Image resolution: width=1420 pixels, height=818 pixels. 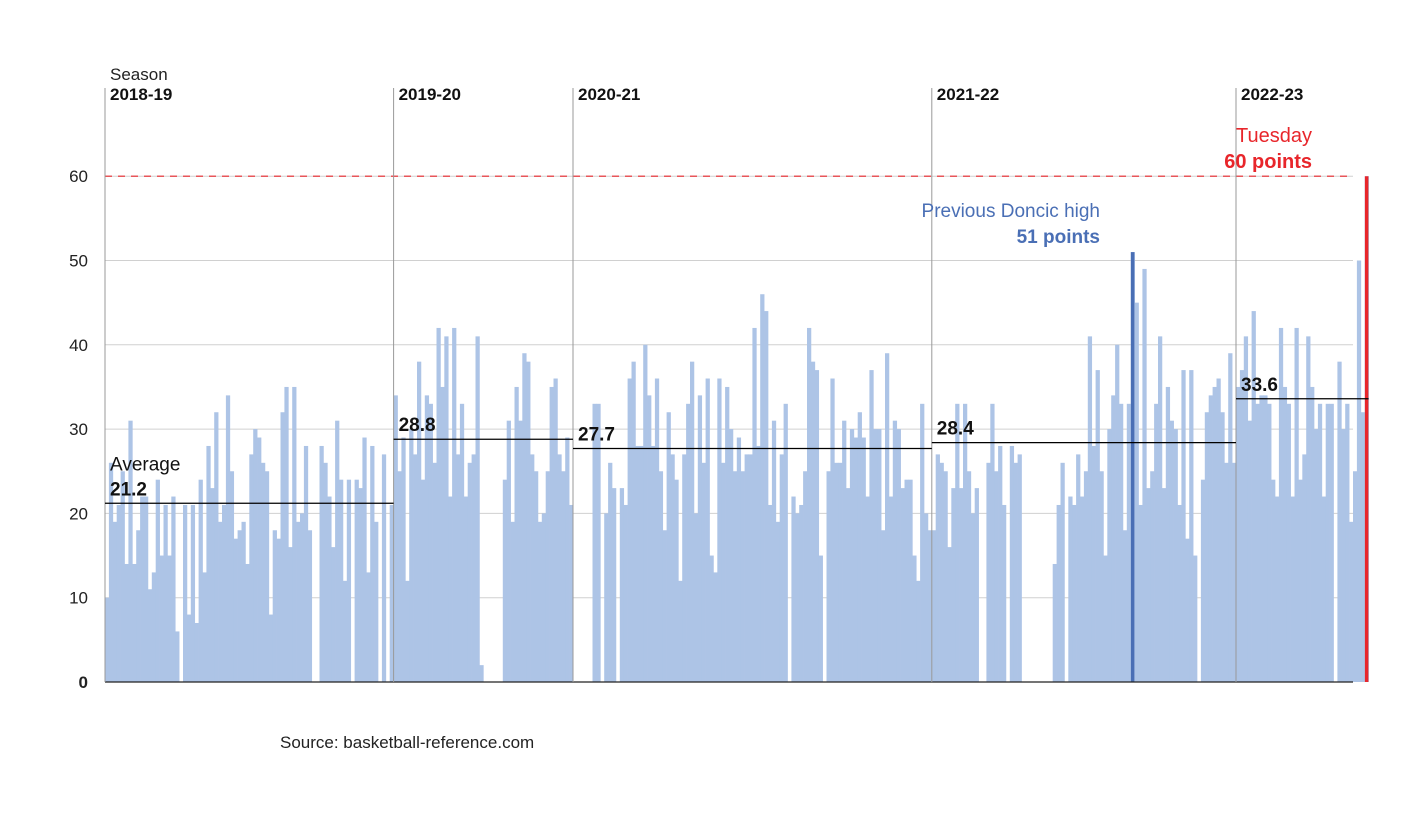 What do you see at coordinates (1011, 224) in the screenshot?
I see `previous-high-annotation: Previous Doncic high 51 points` at bounding box center [1011, 224].